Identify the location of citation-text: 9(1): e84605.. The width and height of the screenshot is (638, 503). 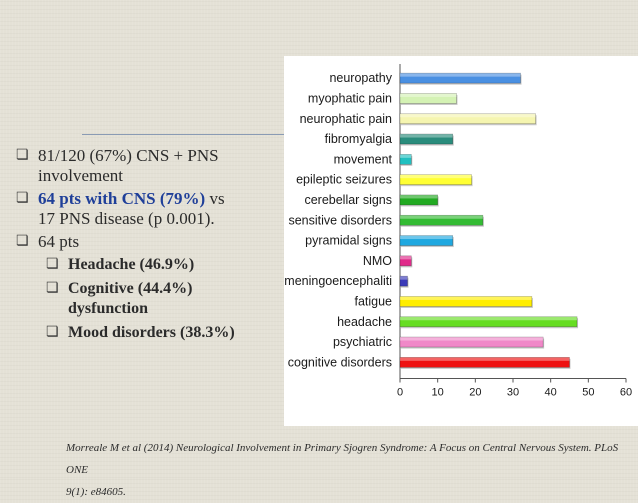
(96, 492).